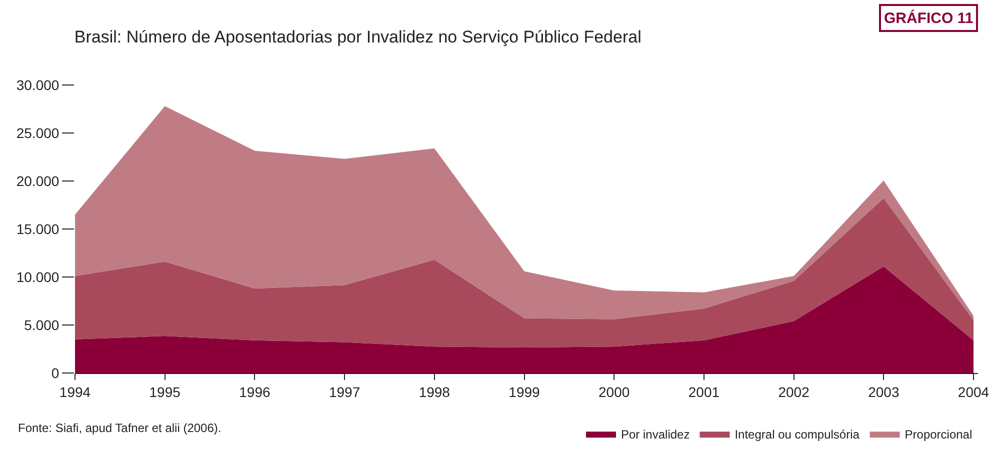 The height and width of the screenshot is (471, 992). What do you see at coordinates (38, 132) in the screenshot?
I see `y-tick-label: 25.000` at bounding box center [38, 132].